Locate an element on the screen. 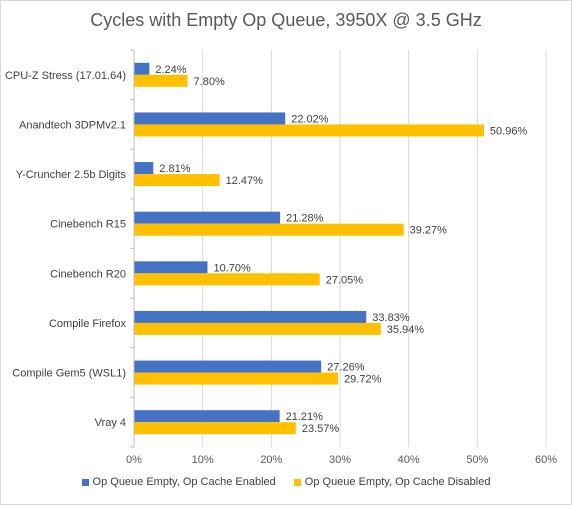  legend-label-disabled: Op Queue Empty, Op Cache Disabled is located at coordinates (397, 482).